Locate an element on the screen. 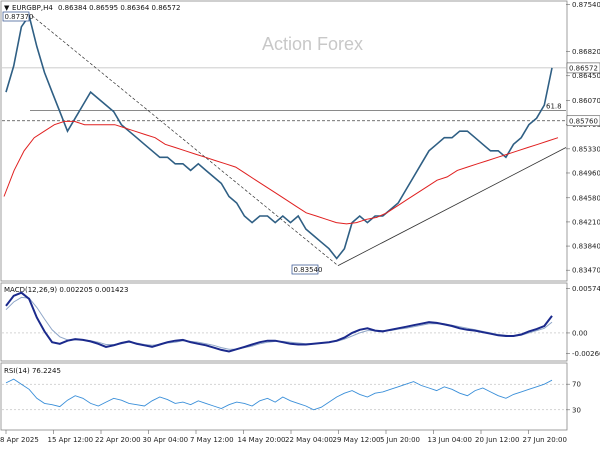  time-tick-label: 27 Jun 20:00 is located at coordinates (545, 440).